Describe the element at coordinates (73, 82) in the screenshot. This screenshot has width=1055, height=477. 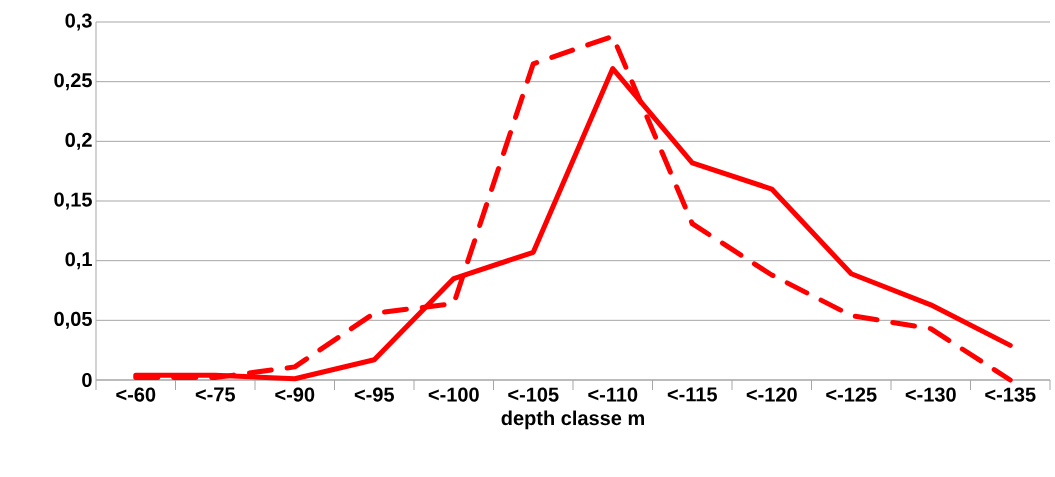
I see `y-tick-label: 0,25` at that location.